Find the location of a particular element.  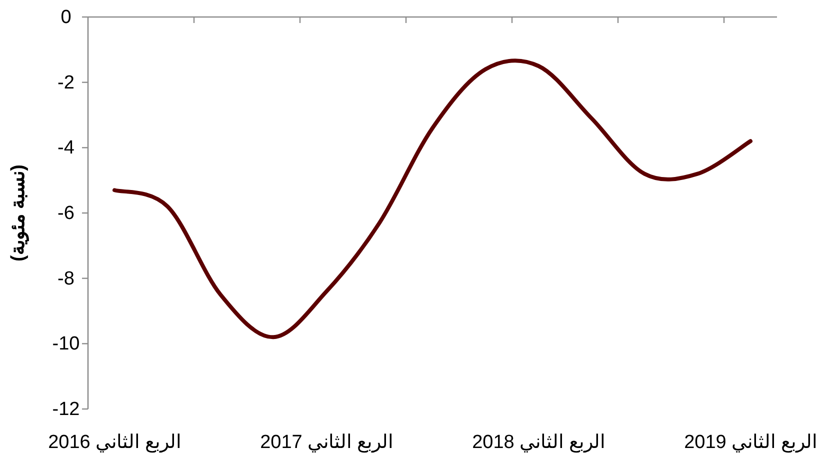

x-tick-label: الربع الثاني 2019 is located at coordinates (750, 442).